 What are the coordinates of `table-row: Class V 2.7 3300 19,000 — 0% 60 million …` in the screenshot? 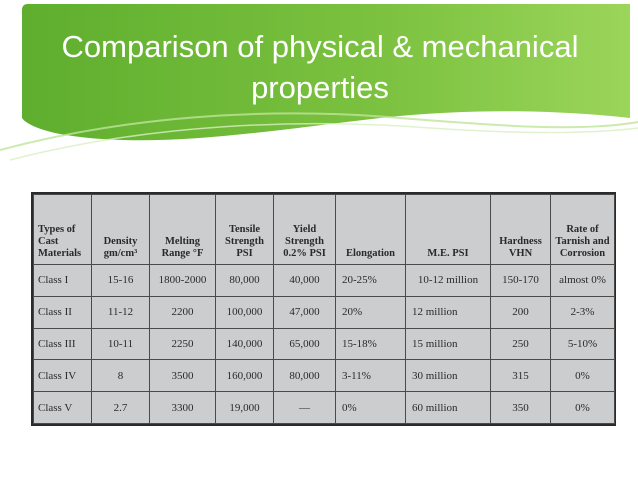 It's located at (324, 407).